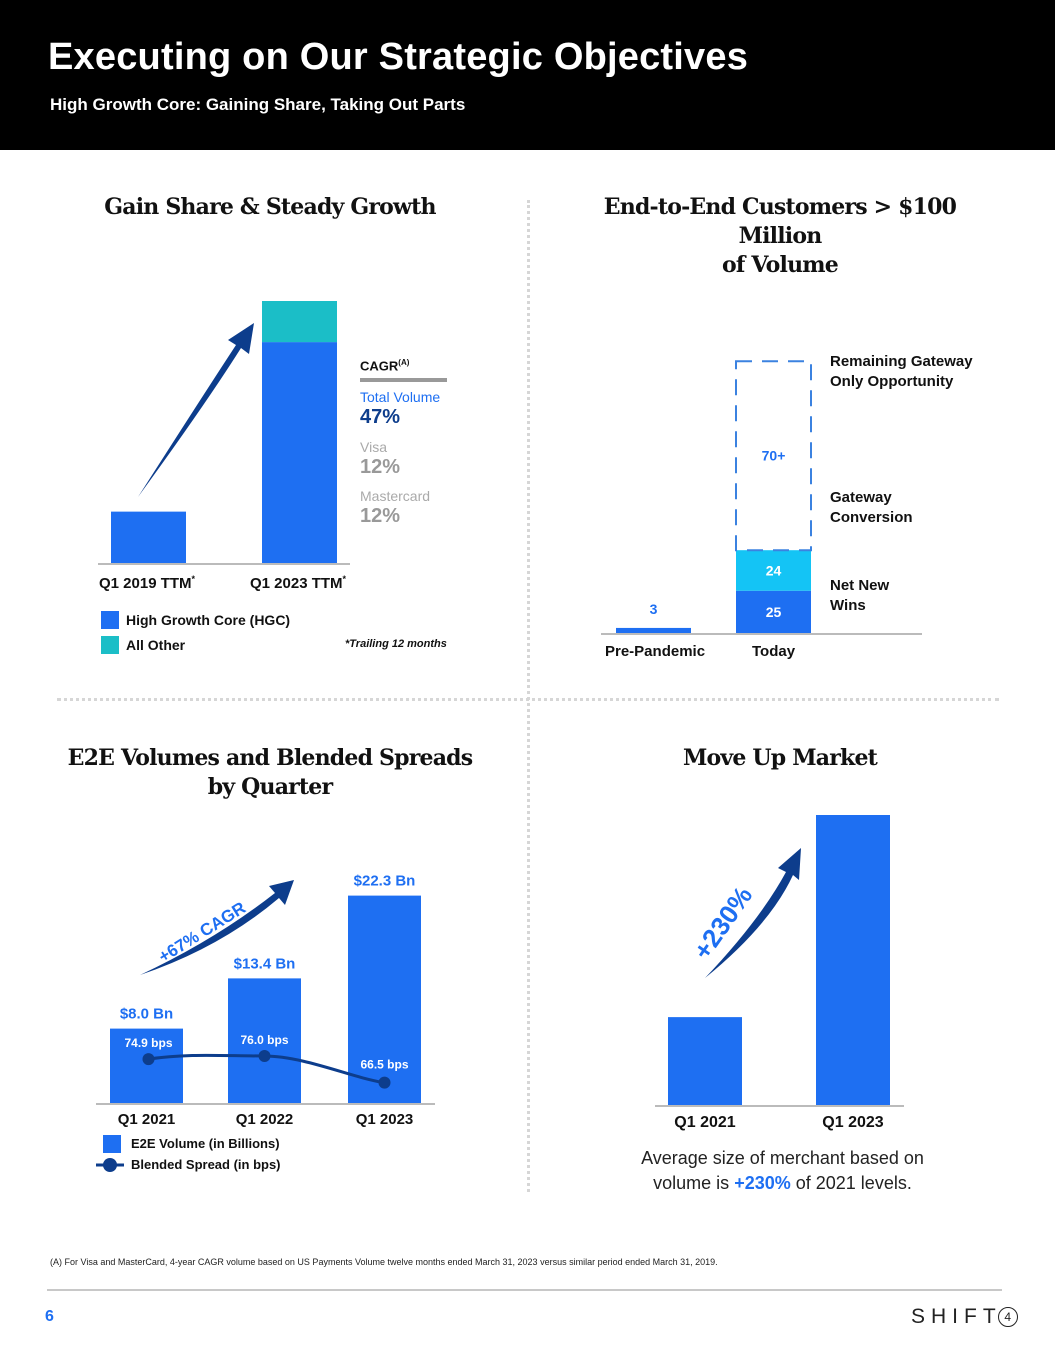 This screenshot has width=1055, height=1365. I want to click on p2-xlabel-1: Today, so click(774, 651).